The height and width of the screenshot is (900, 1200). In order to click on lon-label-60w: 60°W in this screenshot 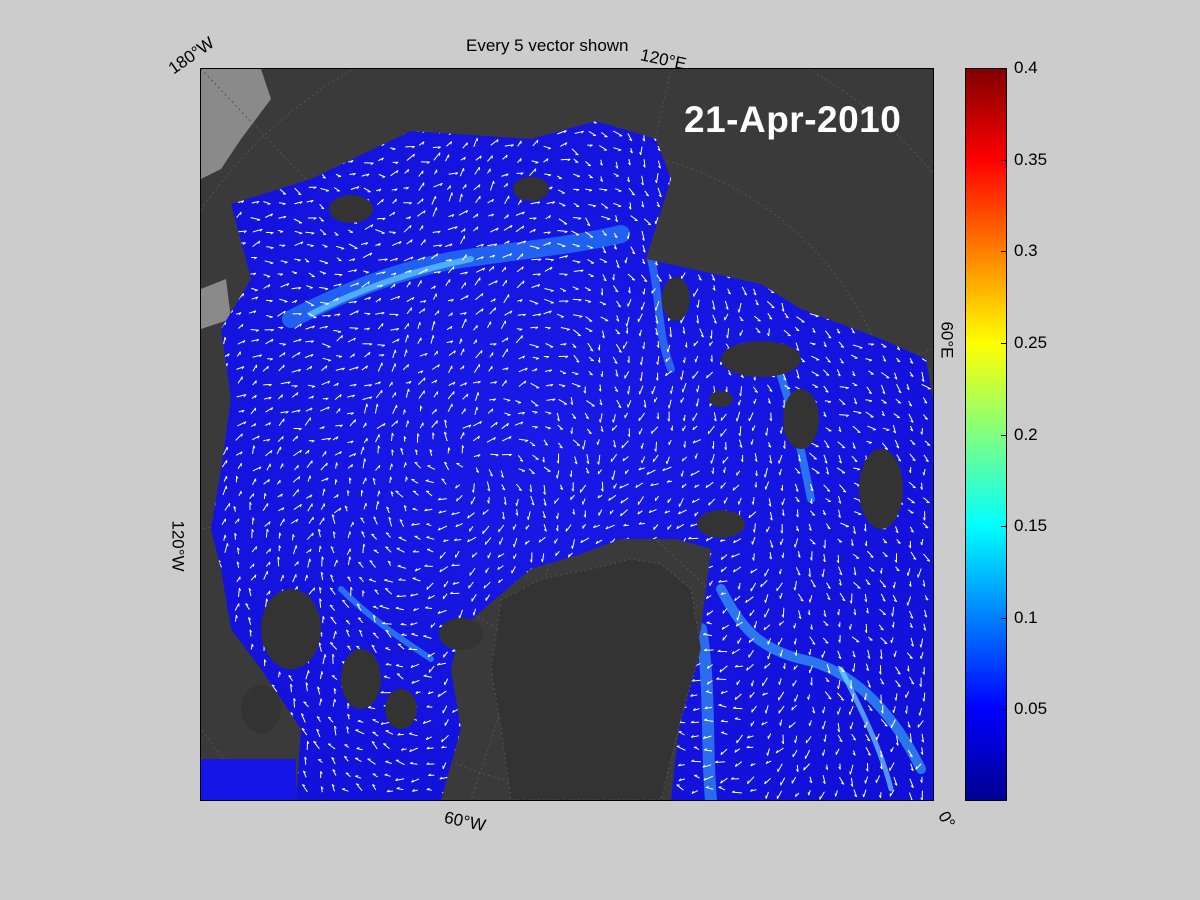, I will do `click(465, 821)`.